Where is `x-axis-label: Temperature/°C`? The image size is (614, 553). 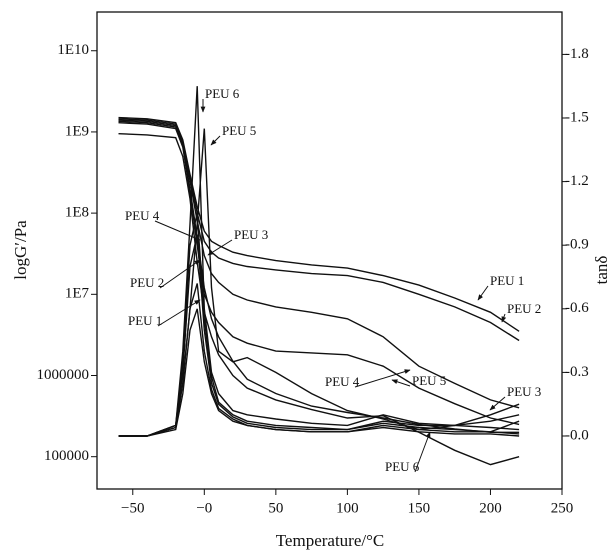
x-axis-label: Temperature/°C is located at coordinates (330, 540).